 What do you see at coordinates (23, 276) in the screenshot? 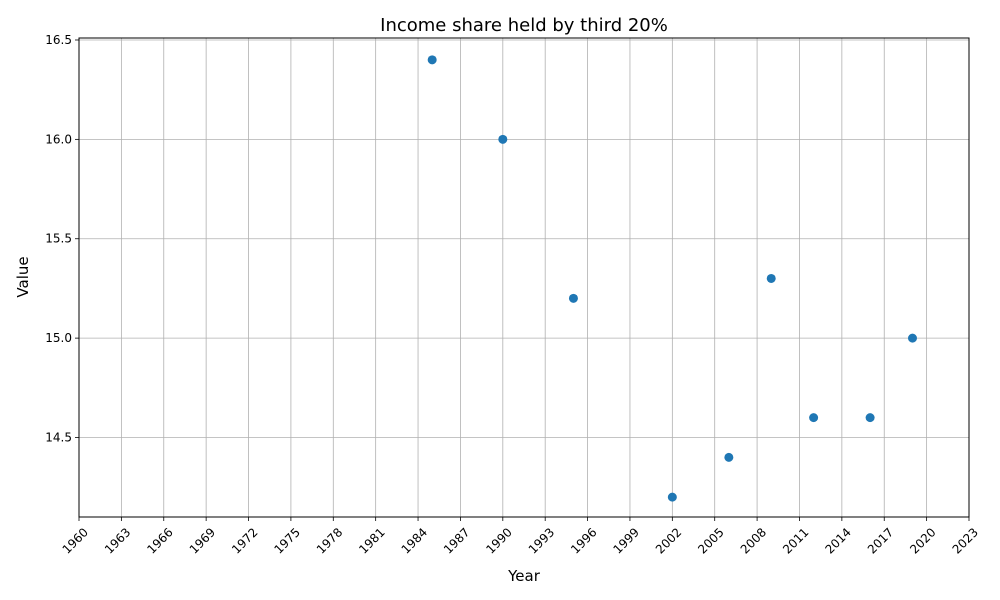
I see `y-axis-title: Value` at bounding box center [23, 276].